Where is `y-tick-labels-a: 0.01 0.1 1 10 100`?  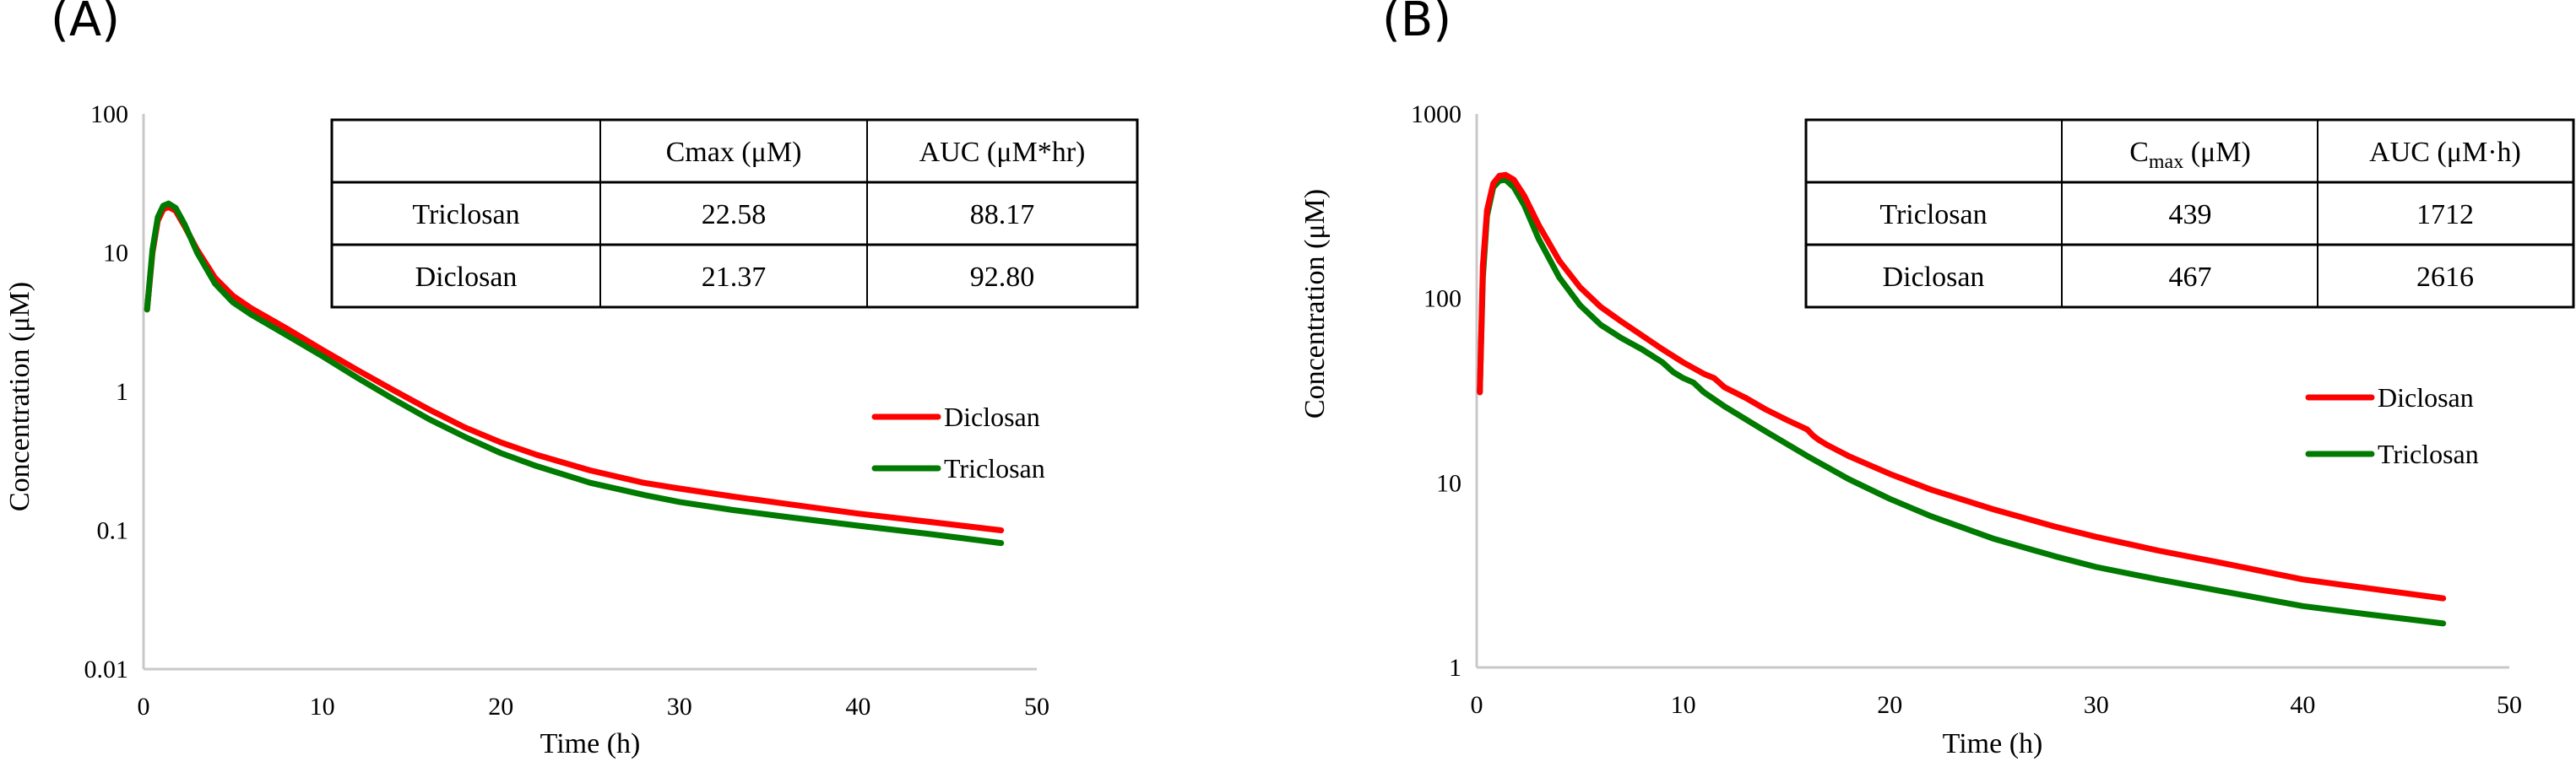
y-tick-labels-a: 0.01 0.1 1 10 100 is located at coordinates (107, 392).